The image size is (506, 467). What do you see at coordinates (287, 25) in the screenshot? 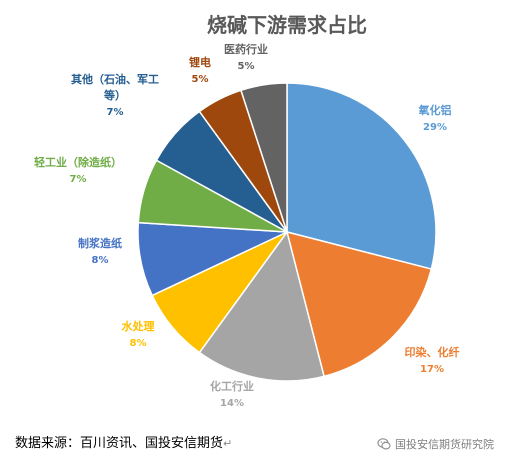
I see `chart-title: 烧碱下游需求占比` at bounding box center [287, 25].